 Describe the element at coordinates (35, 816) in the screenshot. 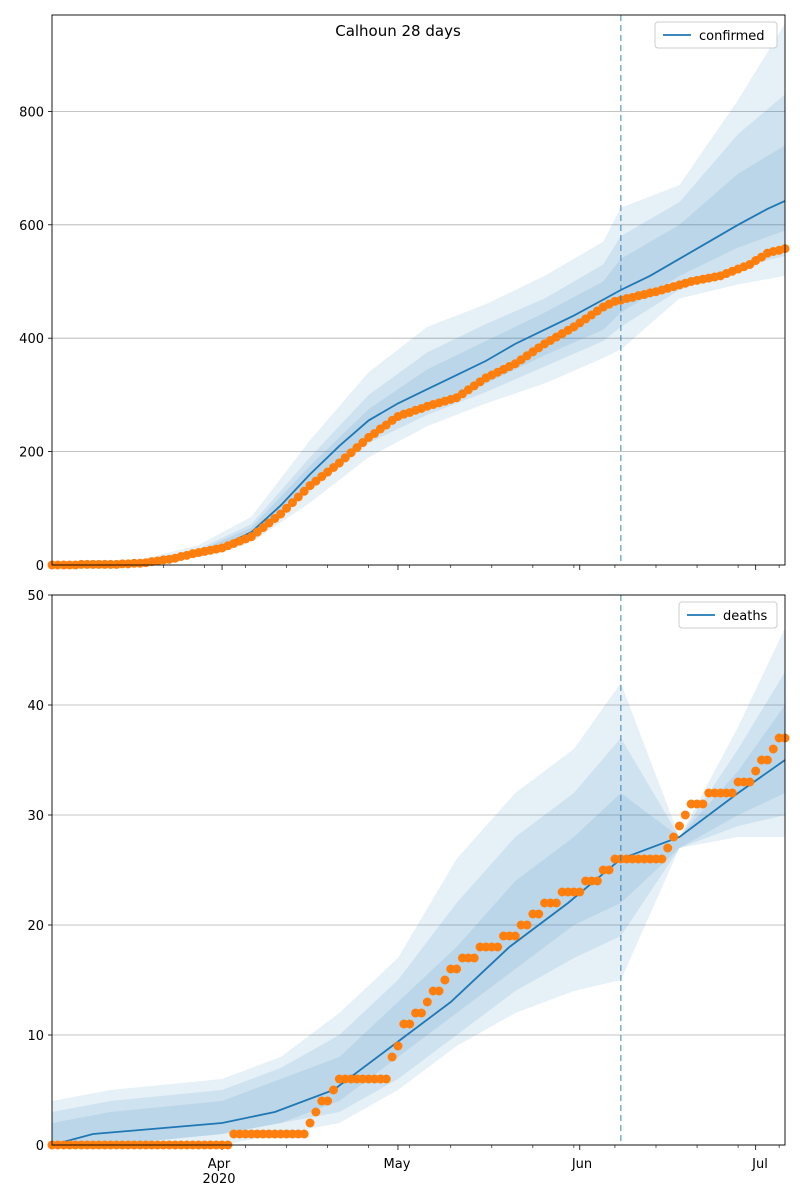

I see `y-tick-label: 30` at that location.